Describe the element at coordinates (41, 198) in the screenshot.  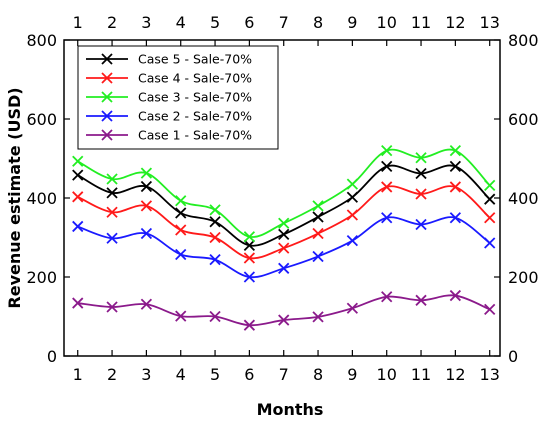
I see `y-tick-label-left: 400` at that location.